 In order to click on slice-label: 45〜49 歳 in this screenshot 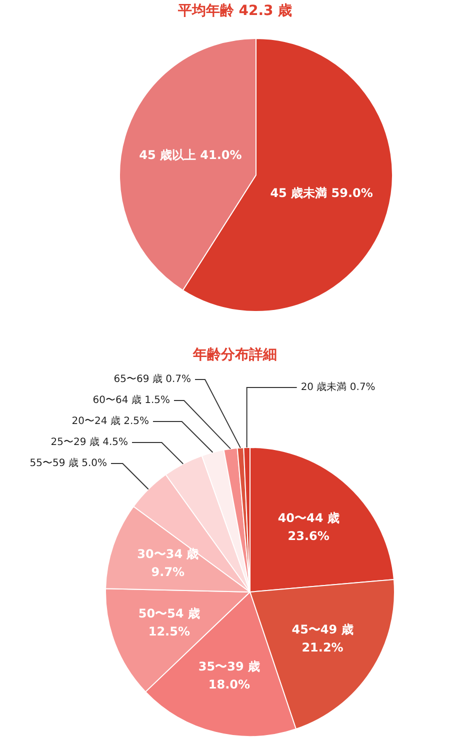, I will do `click(323, 629)`.